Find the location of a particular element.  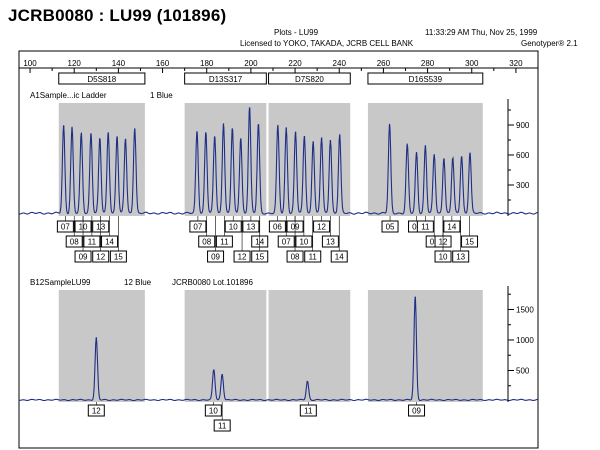

page-title: JCRB0080 : LU99 (101896) is located at coordinates (117, 15).